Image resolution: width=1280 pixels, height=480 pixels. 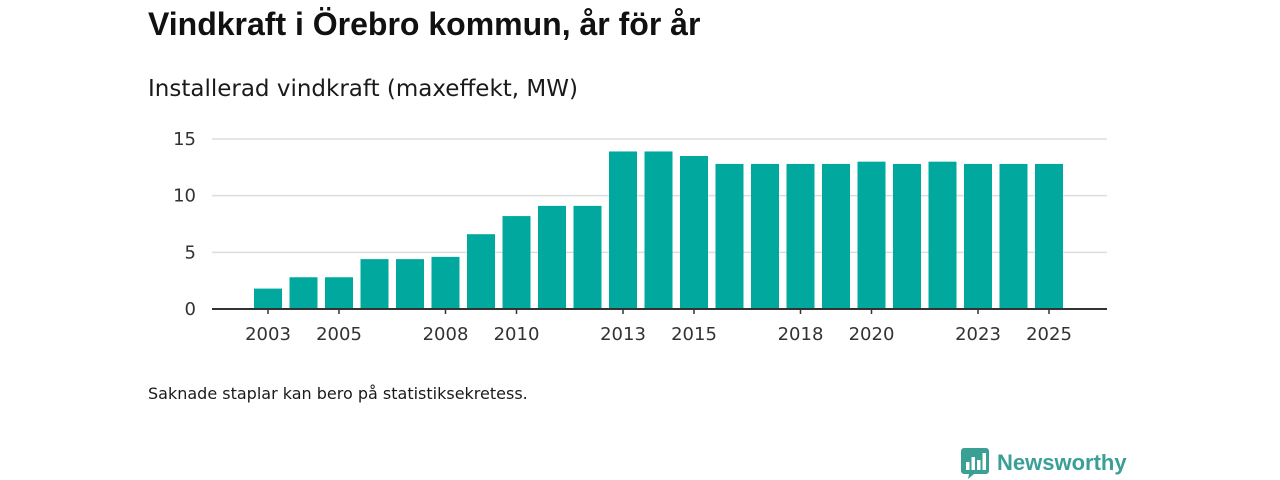 What do you see at coordinates (587, 257) in the screenshot?
I see `bar-2012` at bounding box center [587, 257].